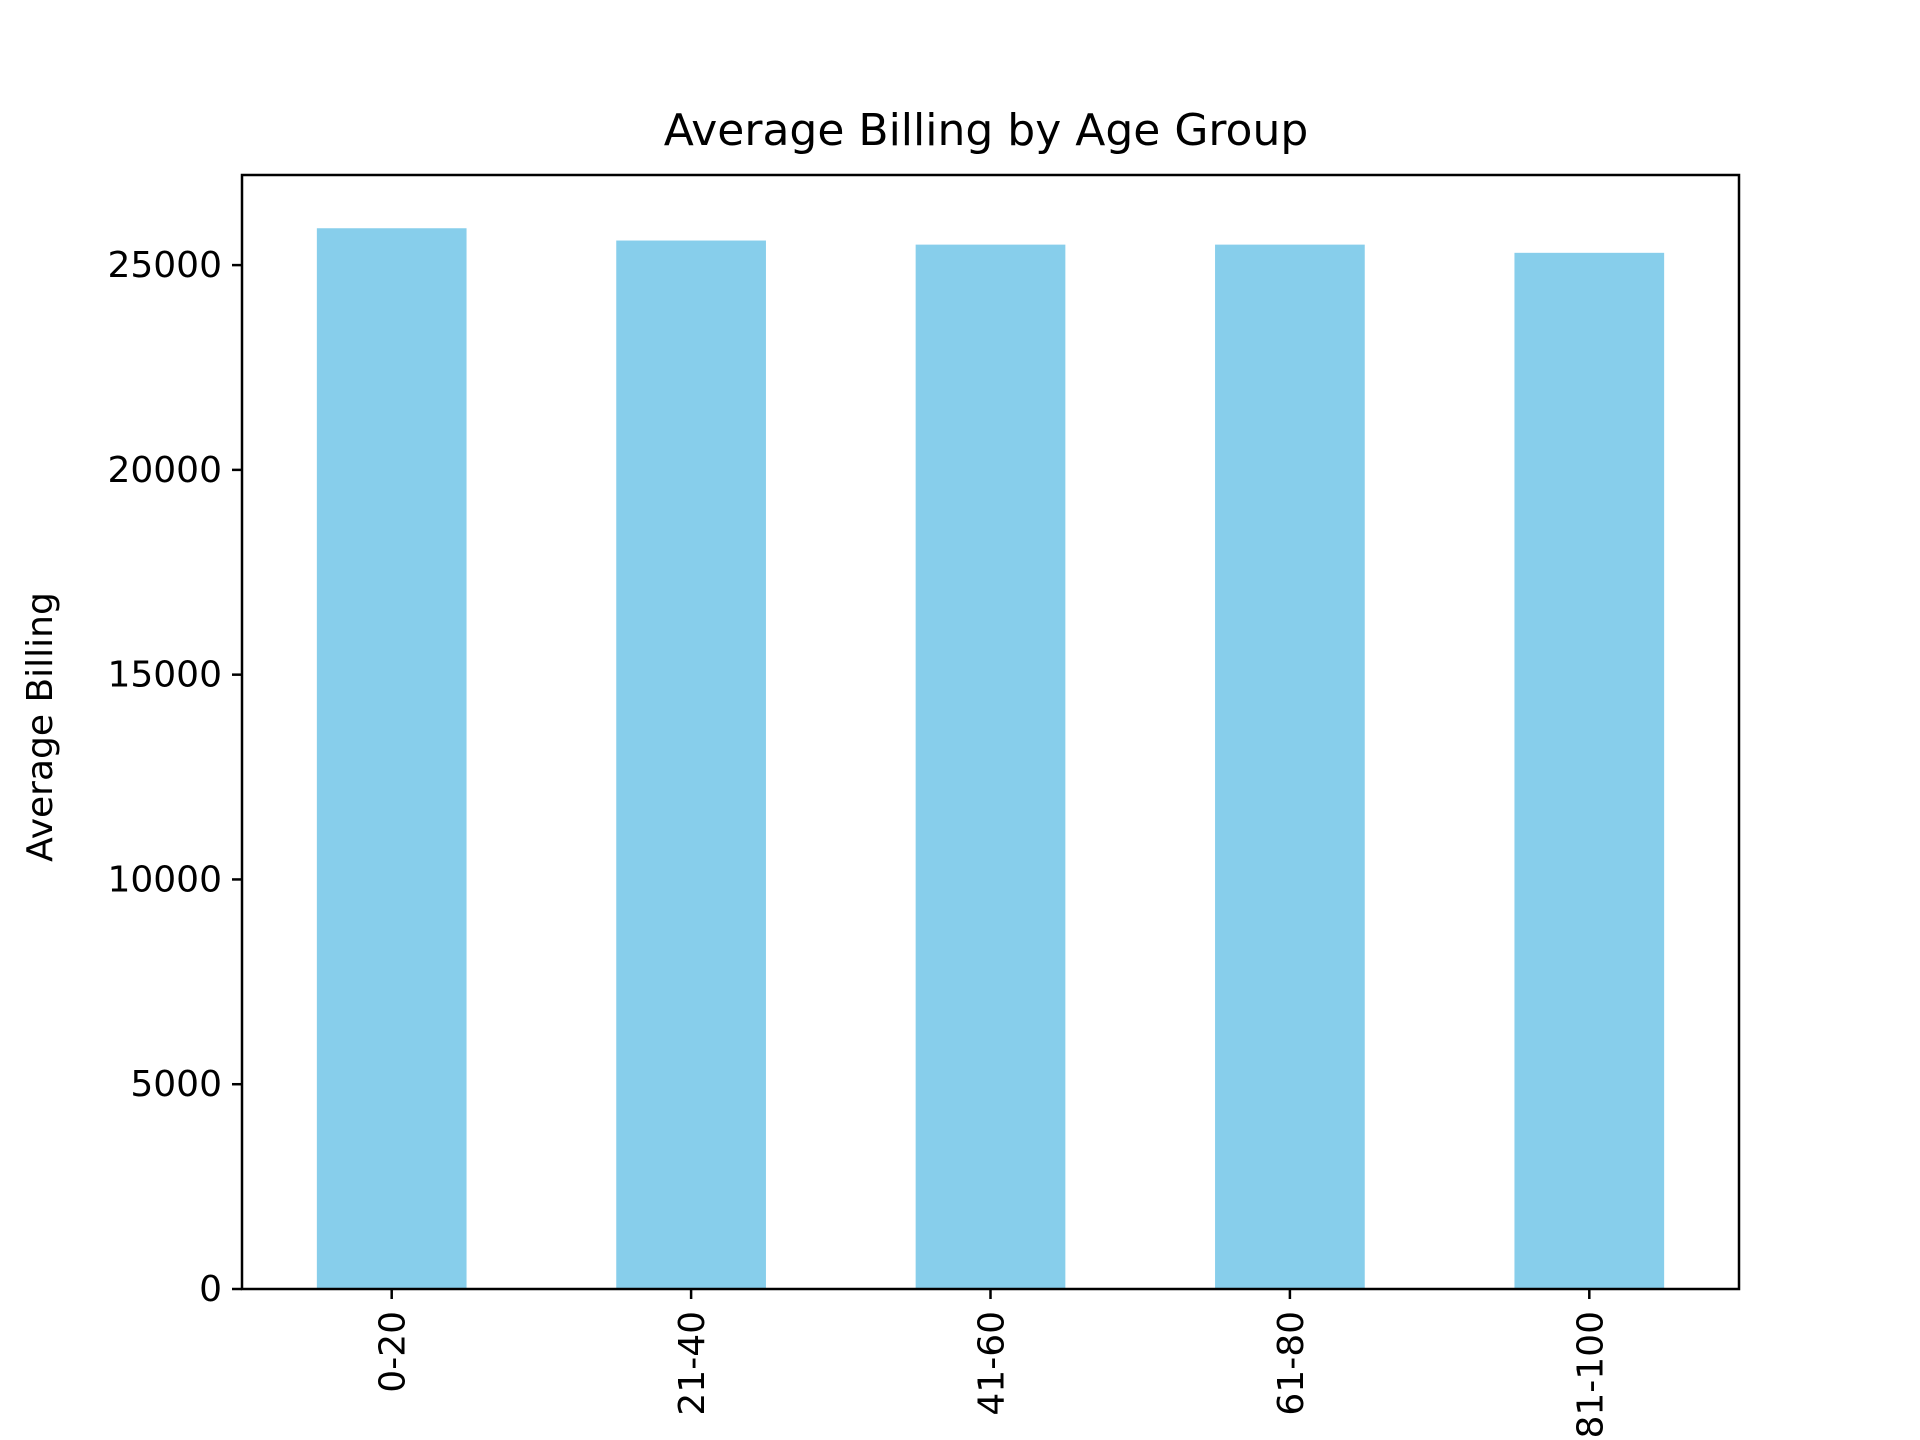  Describe the element at coordinates (210, 1289) in the screenshot. I see `y-tick-label: 0` at that location.